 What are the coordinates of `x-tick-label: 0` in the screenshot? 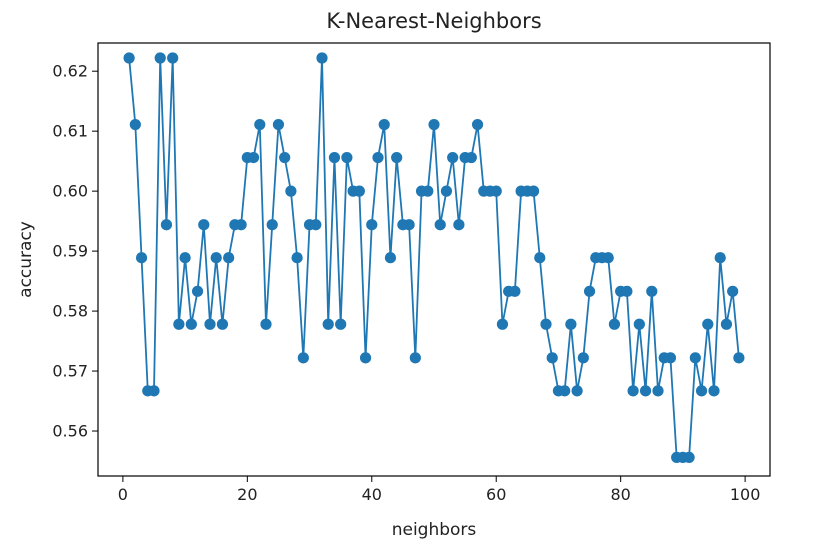 It's located at (123, 494).